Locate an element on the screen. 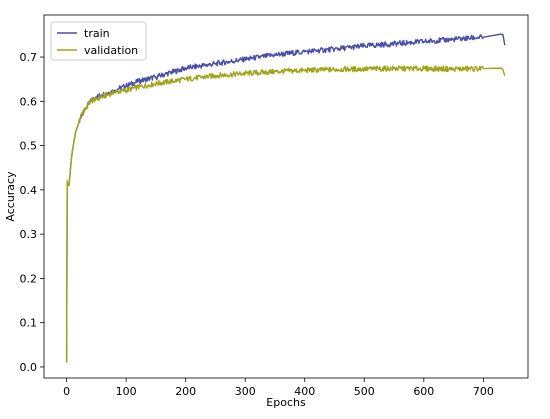  y-tick-label: 0.2 is located at coordinates (29, 278).